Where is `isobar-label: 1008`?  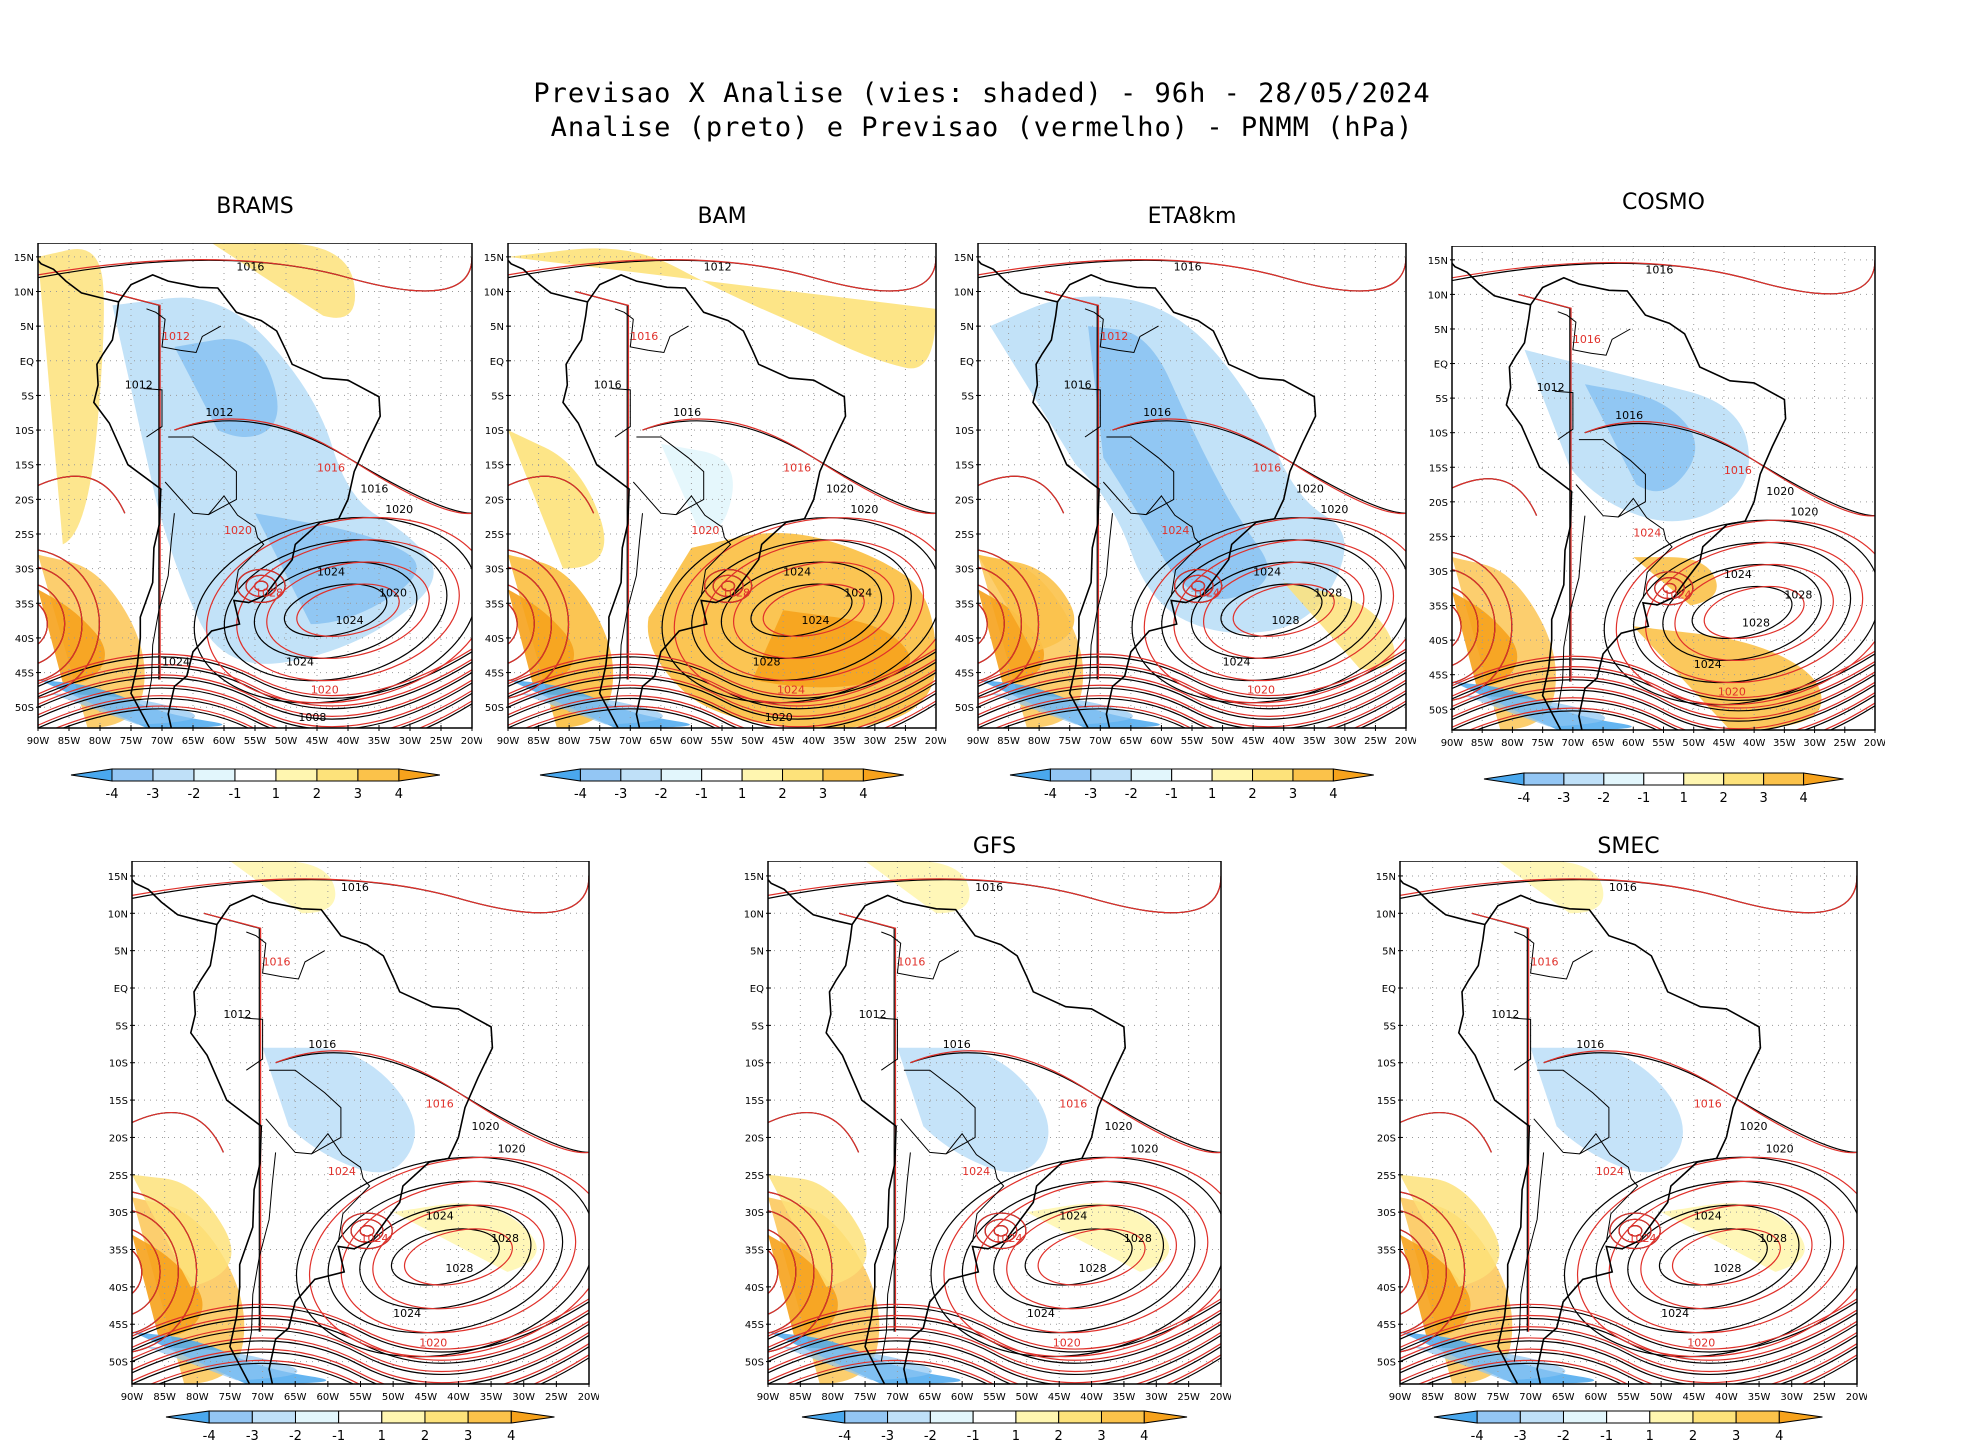 isobar-label: 1008 is located at coordinates (312, 717).